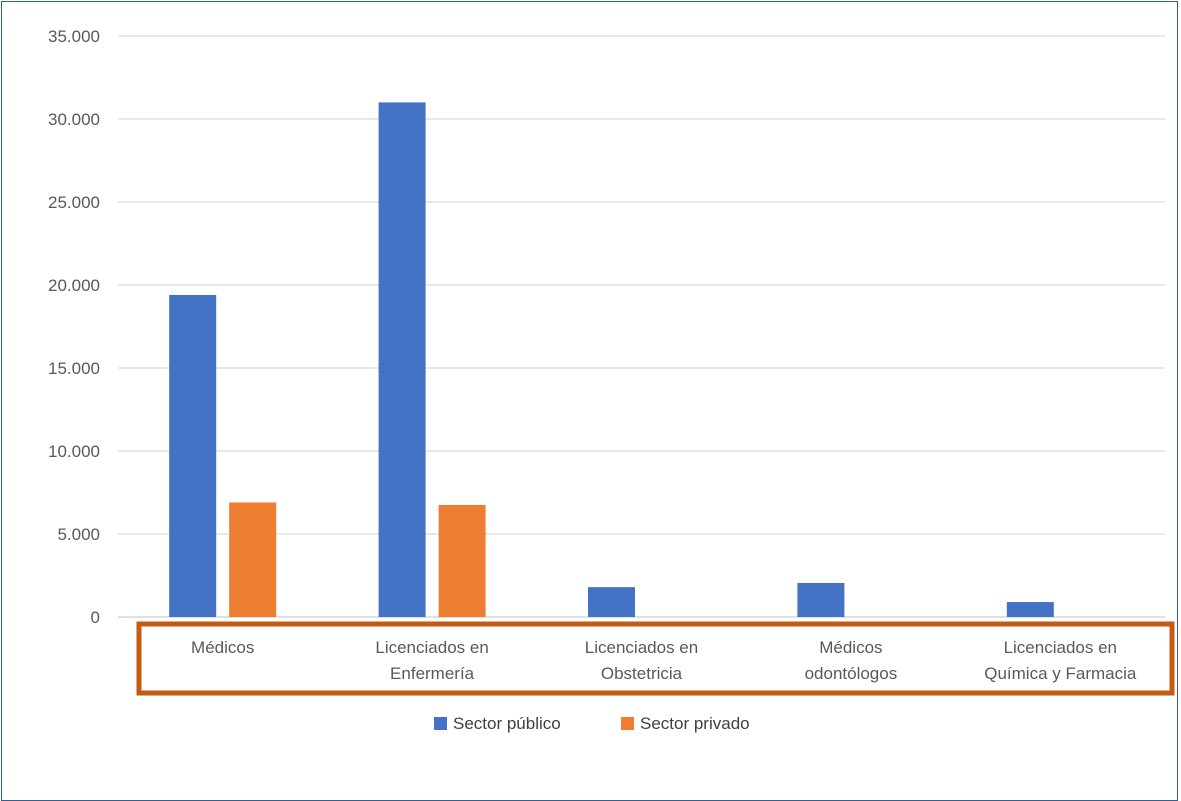 The image size is (1181, 801). I want to click on legend: Sector público Sector privado, so click(592, 723).